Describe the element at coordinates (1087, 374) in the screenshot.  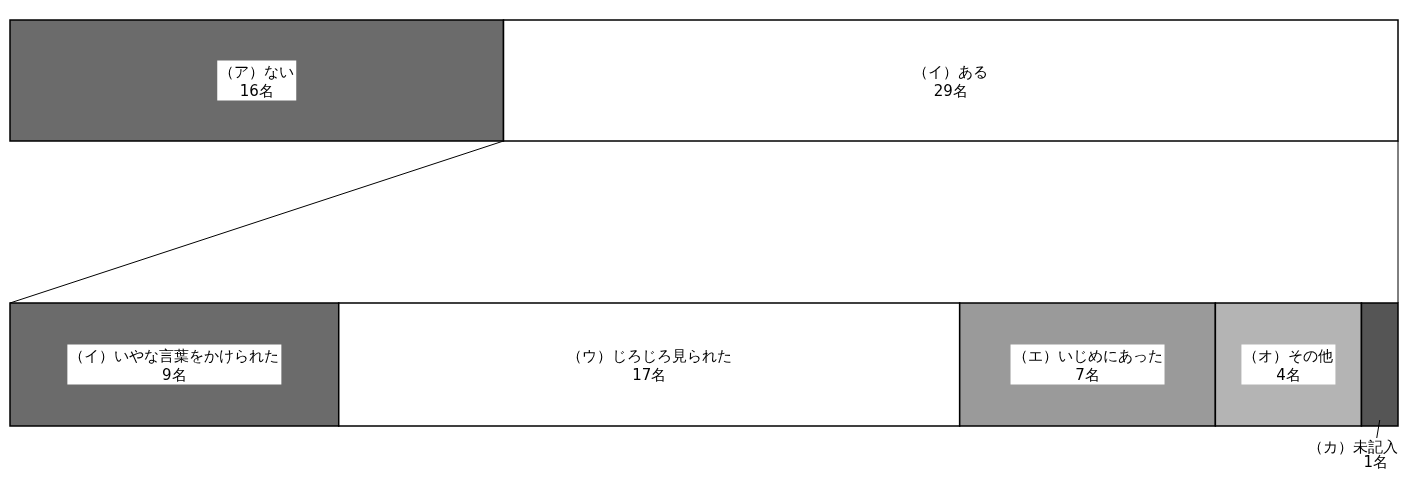
I see `data-label: 7名` at that location.